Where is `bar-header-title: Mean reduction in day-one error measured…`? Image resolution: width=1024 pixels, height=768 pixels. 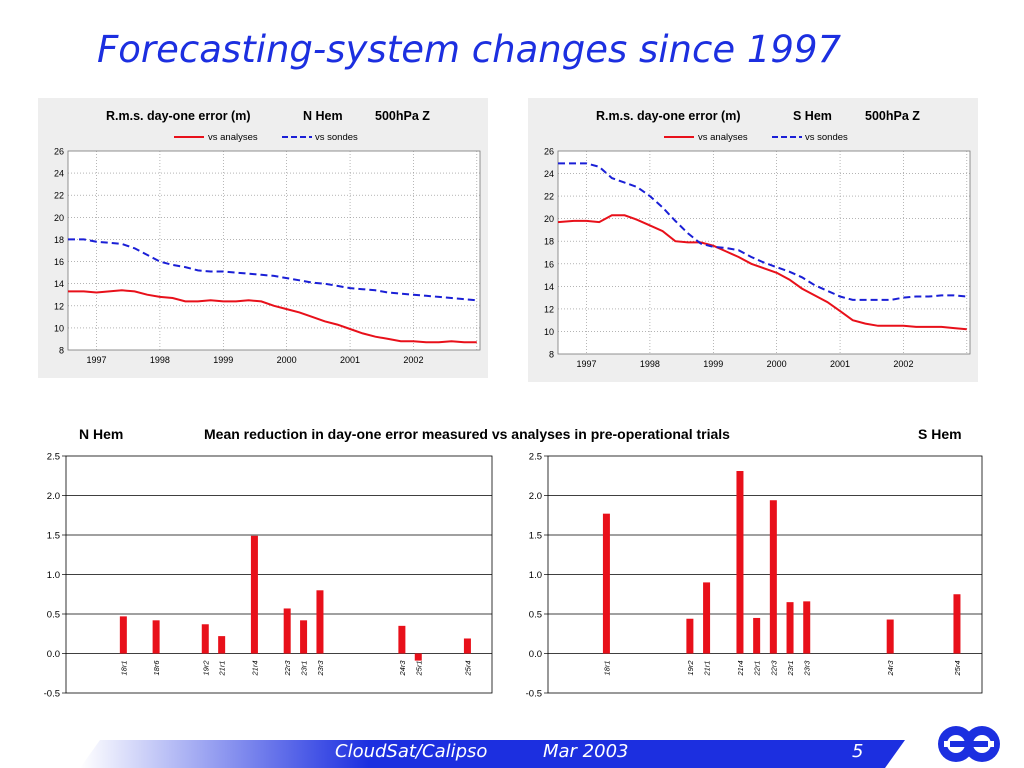 bar-header-title: Mean reduction in day-one error measured… is located at coordinates (467, 434).